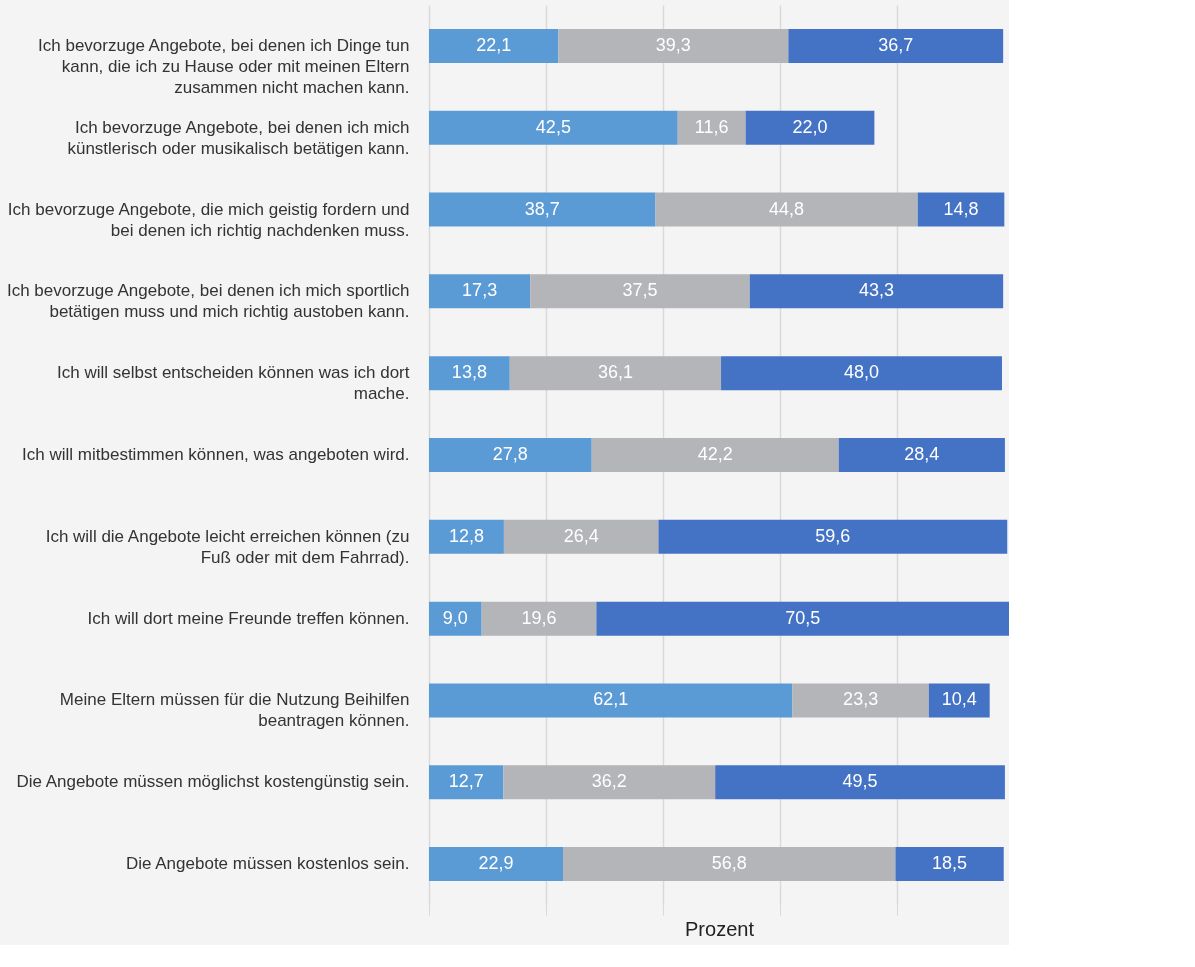  I want to click on y-tick-label: Die Angebote müssen möglichst kostengünstig sein., so click(213, 782).